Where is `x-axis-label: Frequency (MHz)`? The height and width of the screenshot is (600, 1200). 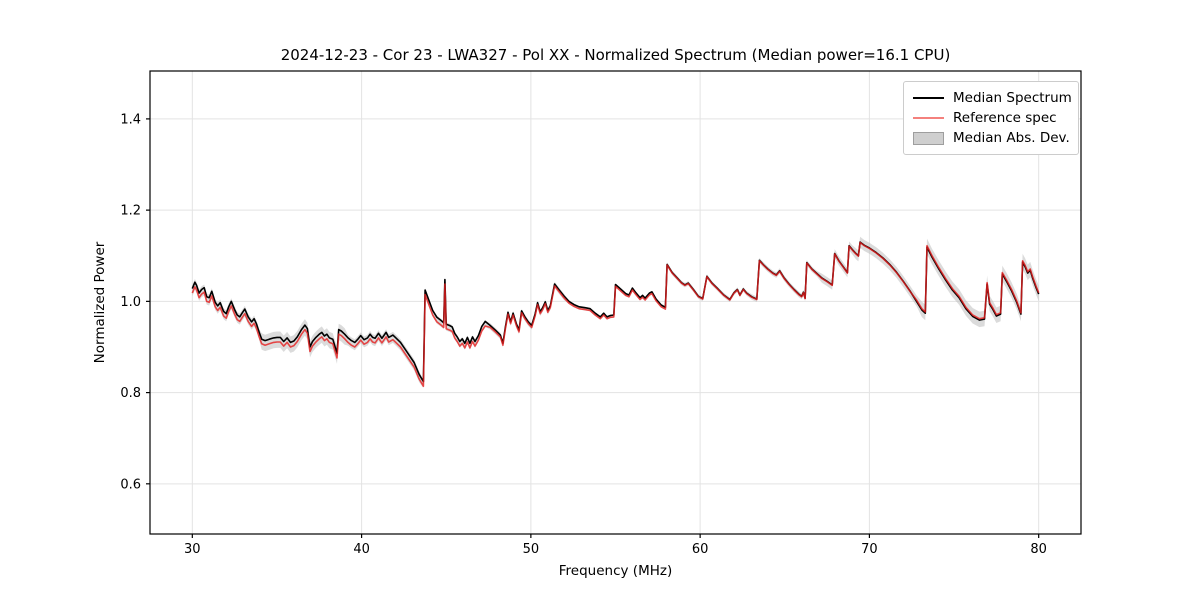 x-axis-label: Frequency (MHz) is located at coordinates (615, 571).